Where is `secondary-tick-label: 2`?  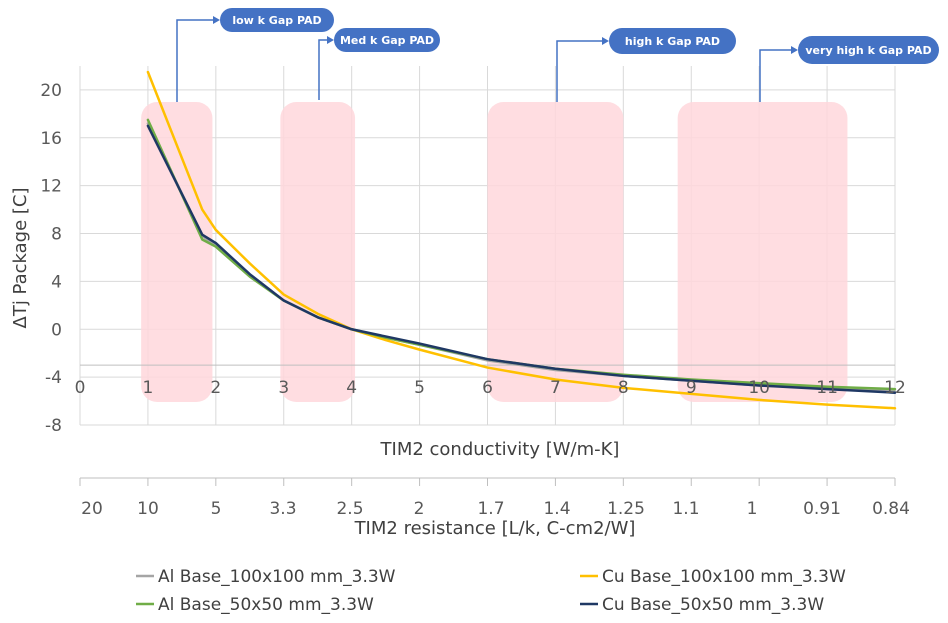
secondary-tick-label: 2 is located at coordinates (419, 509).